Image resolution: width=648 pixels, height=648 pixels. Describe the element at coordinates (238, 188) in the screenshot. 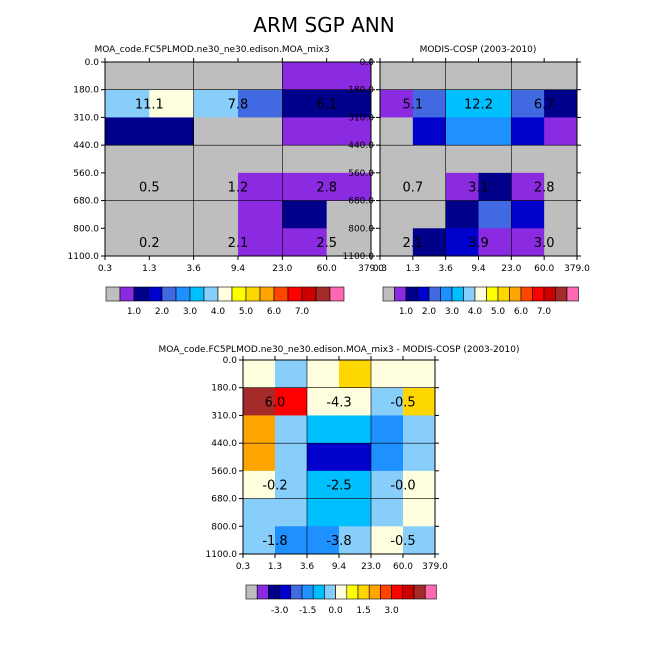

I see `cell-value-label: 1.2` at that location.